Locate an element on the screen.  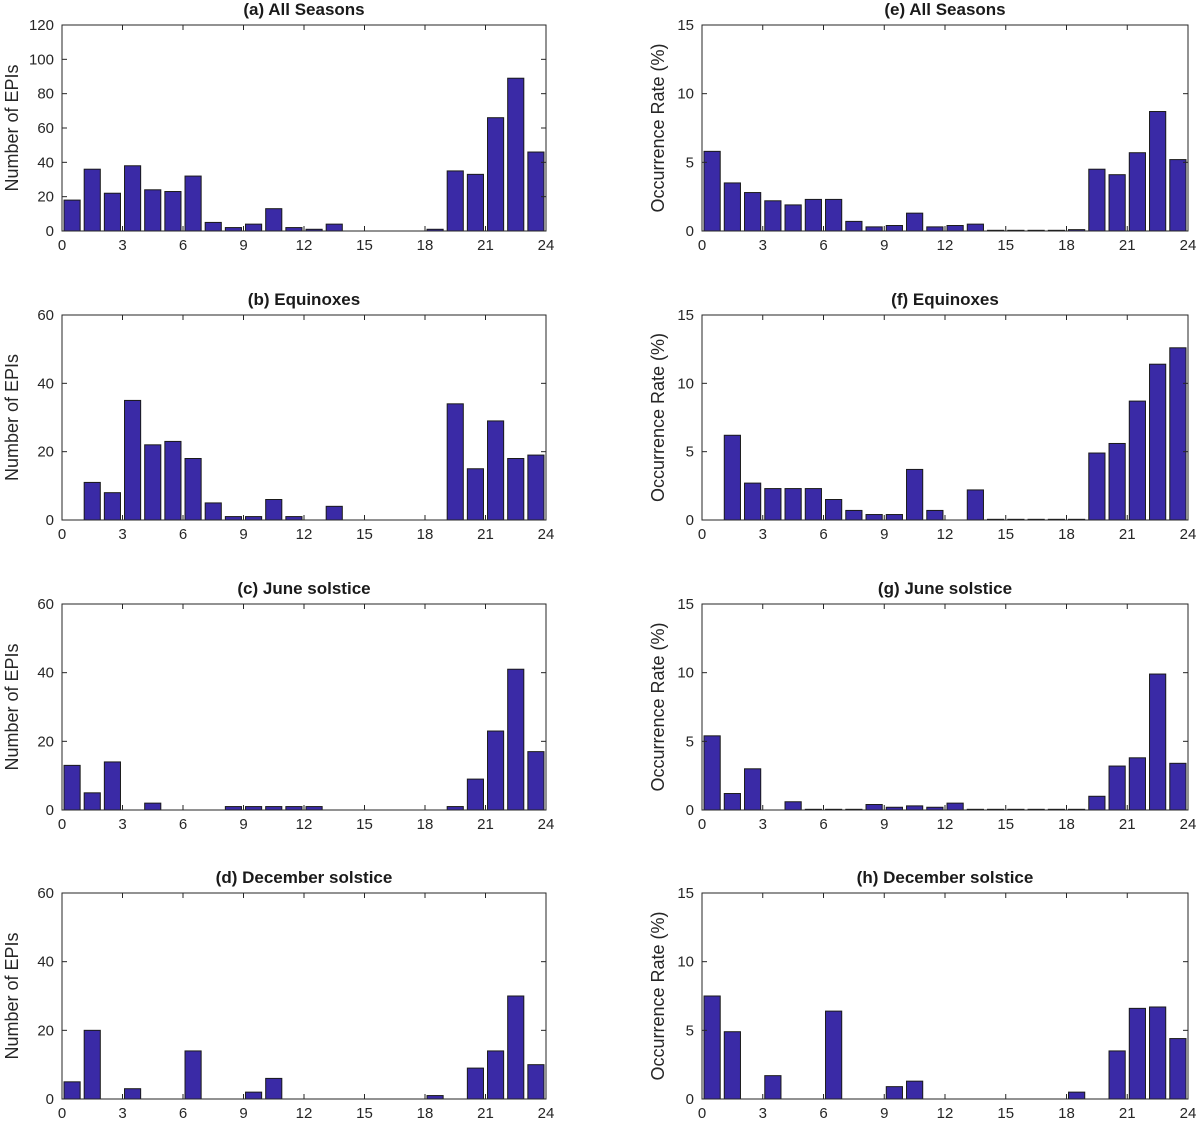
x-tick-label-e-1: 3 is located at coordinates (763, 245).